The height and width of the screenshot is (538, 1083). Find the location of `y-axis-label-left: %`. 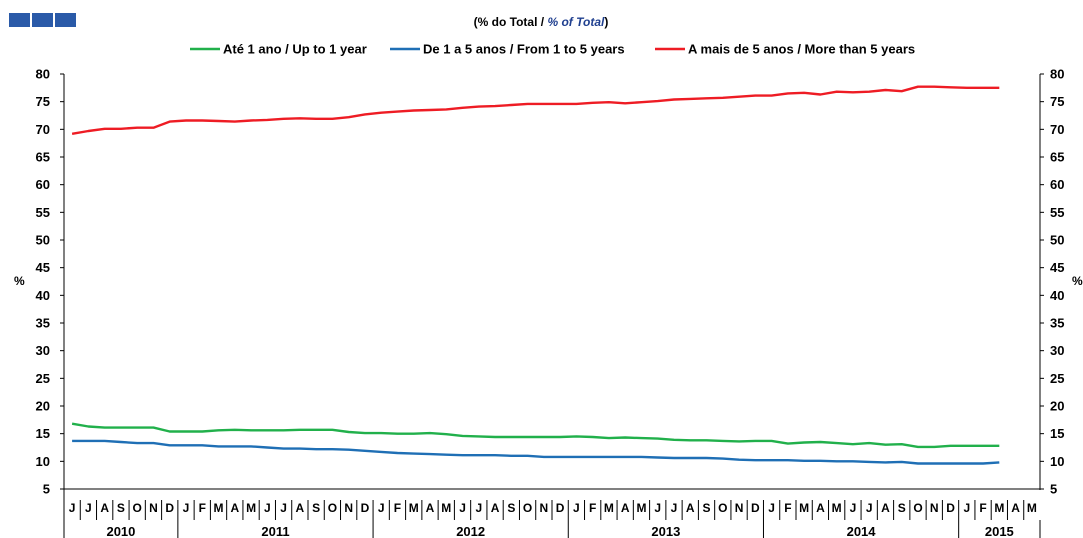

y-axis-label-left: % is located at coordinates (19, 281).